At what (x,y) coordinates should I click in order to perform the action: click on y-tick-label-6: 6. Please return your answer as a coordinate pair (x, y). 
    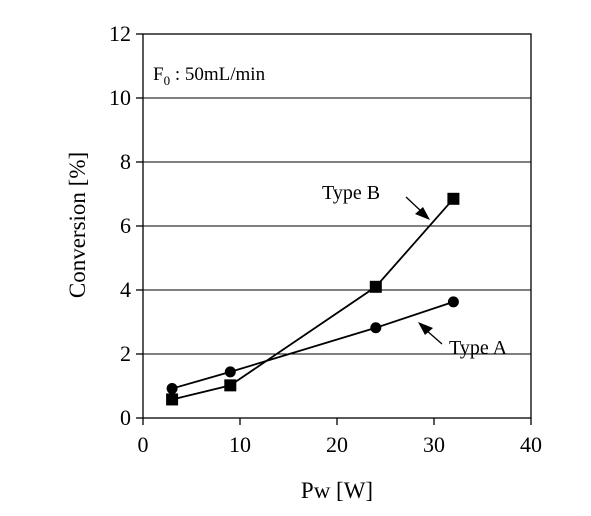
    Looking at the image, I should click on (125, 225).